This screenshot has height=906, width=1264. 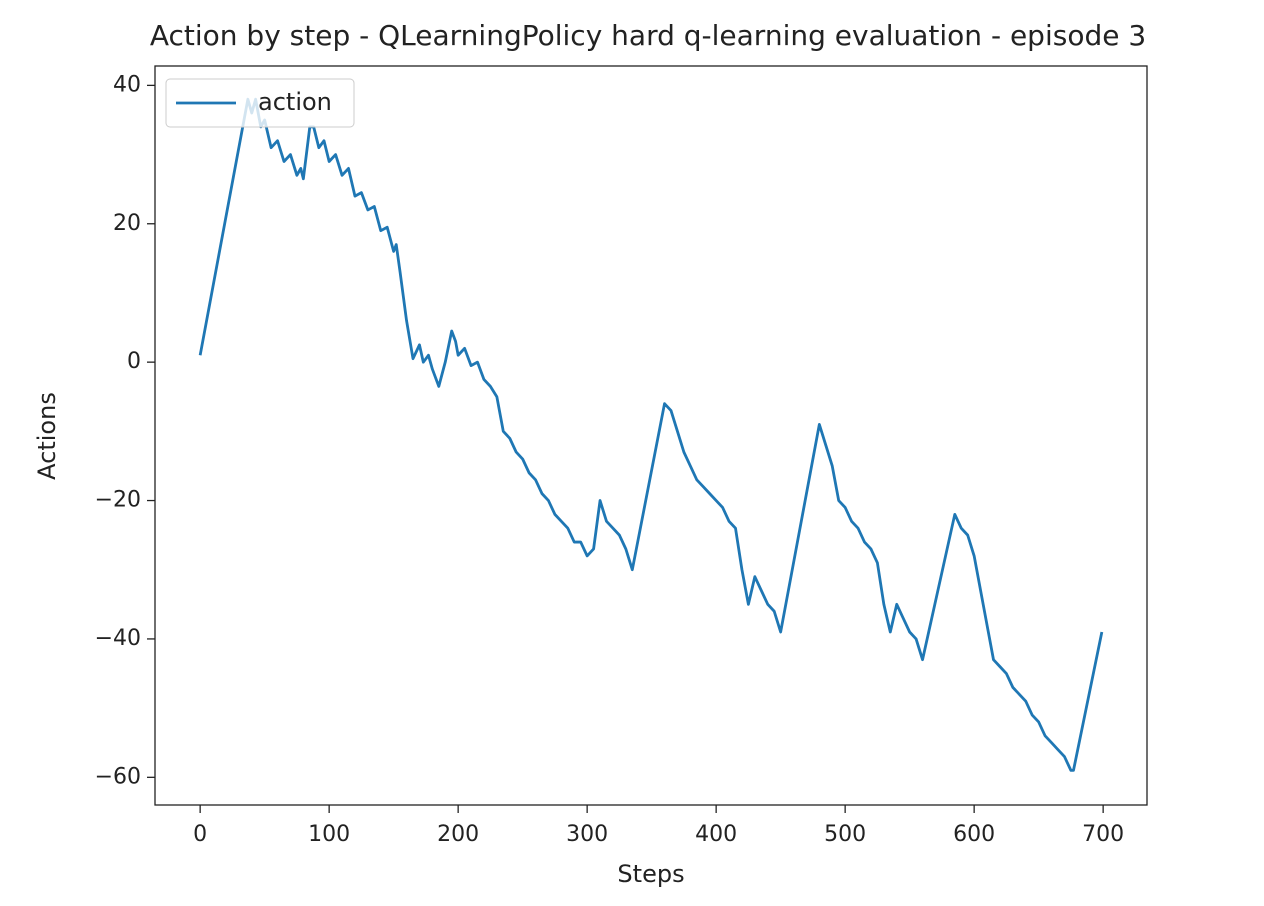 I want to click on x-tick-label: 200, so click(x=458, y=834).